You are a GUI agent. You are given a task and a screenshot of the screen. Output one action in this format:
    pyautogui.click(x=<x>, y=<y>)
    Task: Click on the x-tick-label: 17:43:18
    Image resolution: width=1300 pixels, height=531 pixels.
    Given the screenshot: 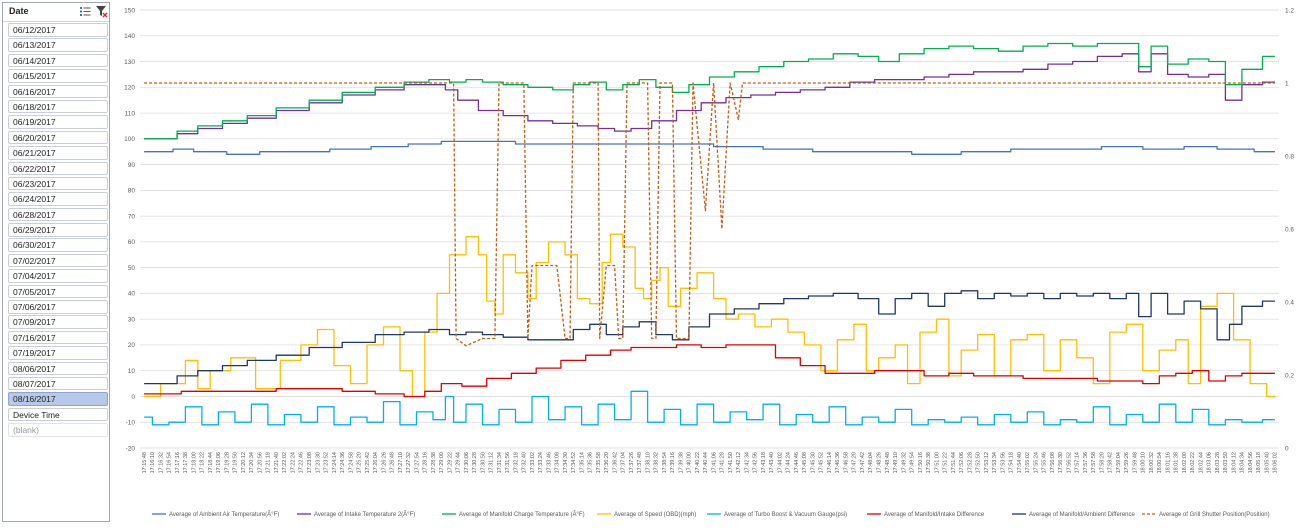 What is the action you would take?
    pyautogui.click(x=764, y=462)
    